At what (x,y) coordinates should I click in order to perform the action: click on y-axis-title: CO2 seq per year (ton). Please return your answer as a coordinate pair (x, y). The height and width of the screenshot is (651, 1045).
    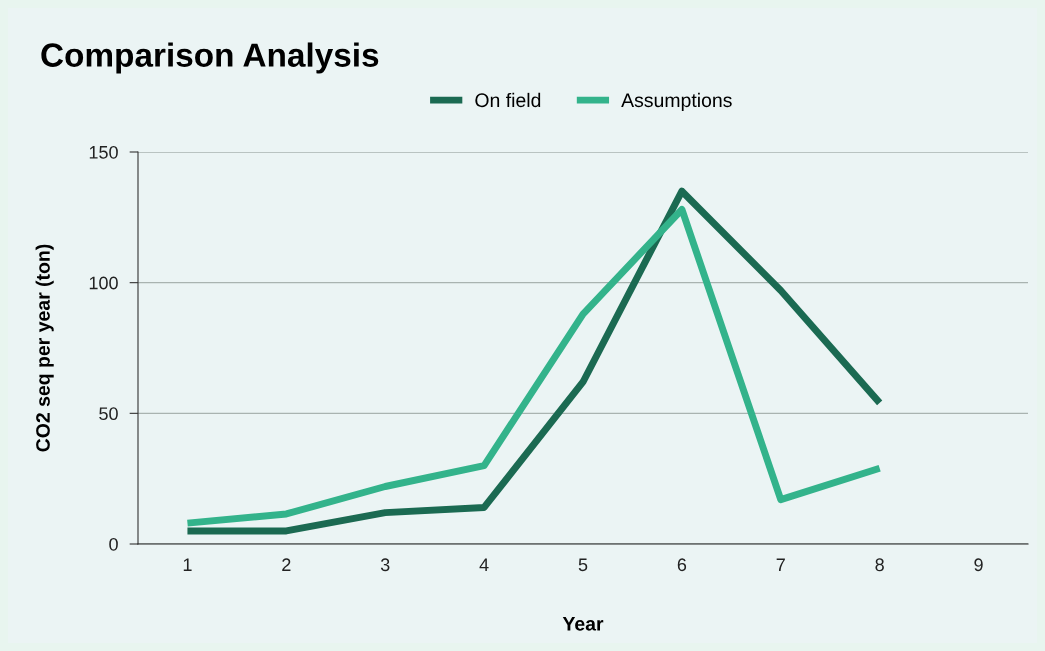
    Looking at the image, I should click on (44, 348).